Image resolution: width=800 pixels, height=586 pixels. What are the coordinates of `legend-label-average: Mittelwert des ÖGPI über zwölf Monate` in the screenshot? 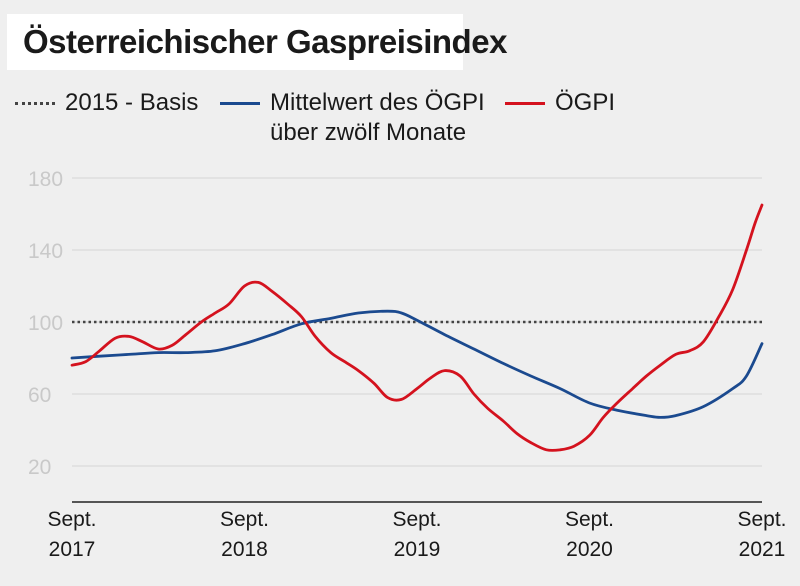 It's located at (377, 117).